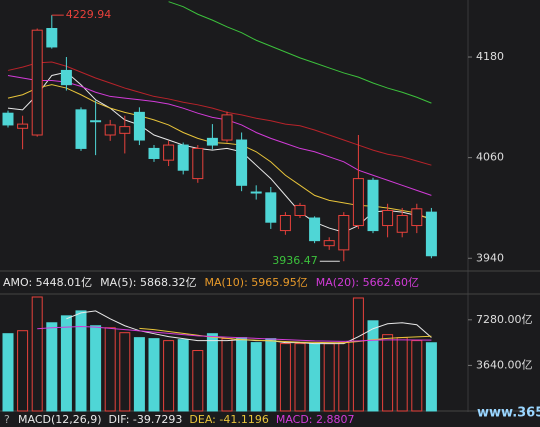 The image size is (540, 427). What do you see at coordinates (295, 260) in the screenshot?
I see `annotation: 3936.47` at bounding box center [295, 260].